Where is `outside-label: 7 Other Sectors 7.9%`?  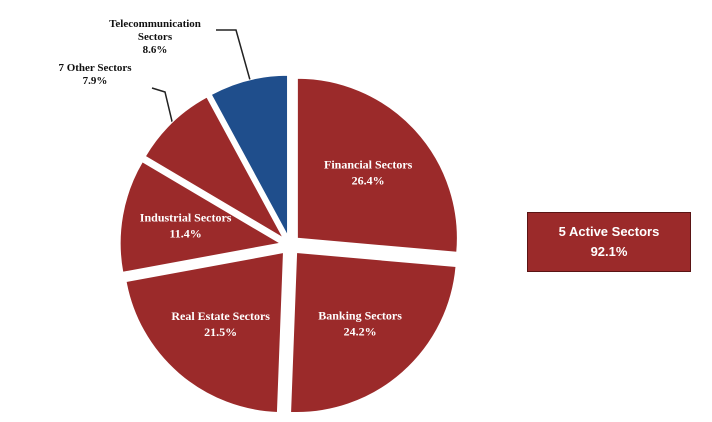 outside-label: 7 Other Sectors 7.9% is located at coordinates (95, 75).